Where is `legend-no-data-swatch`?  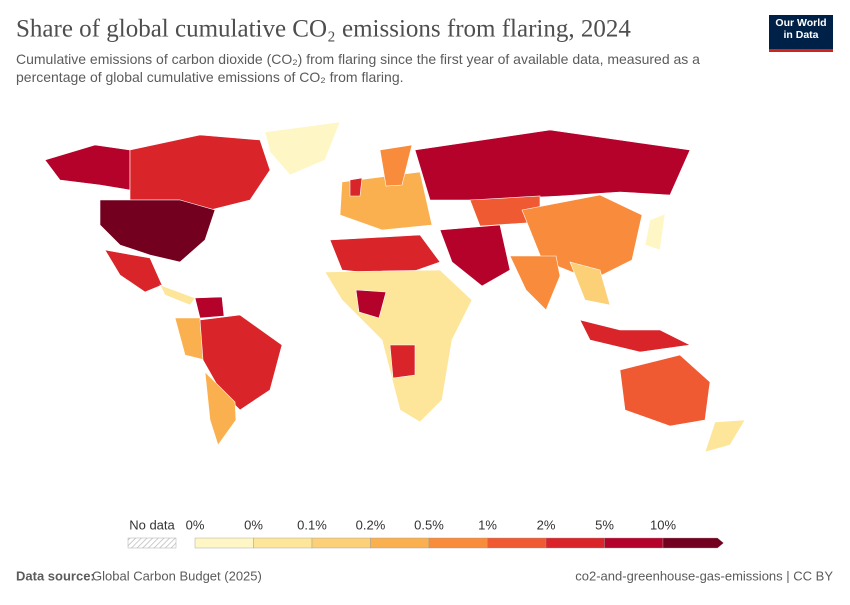
legend-no-data-swatch is located at coordinates (152, 543).